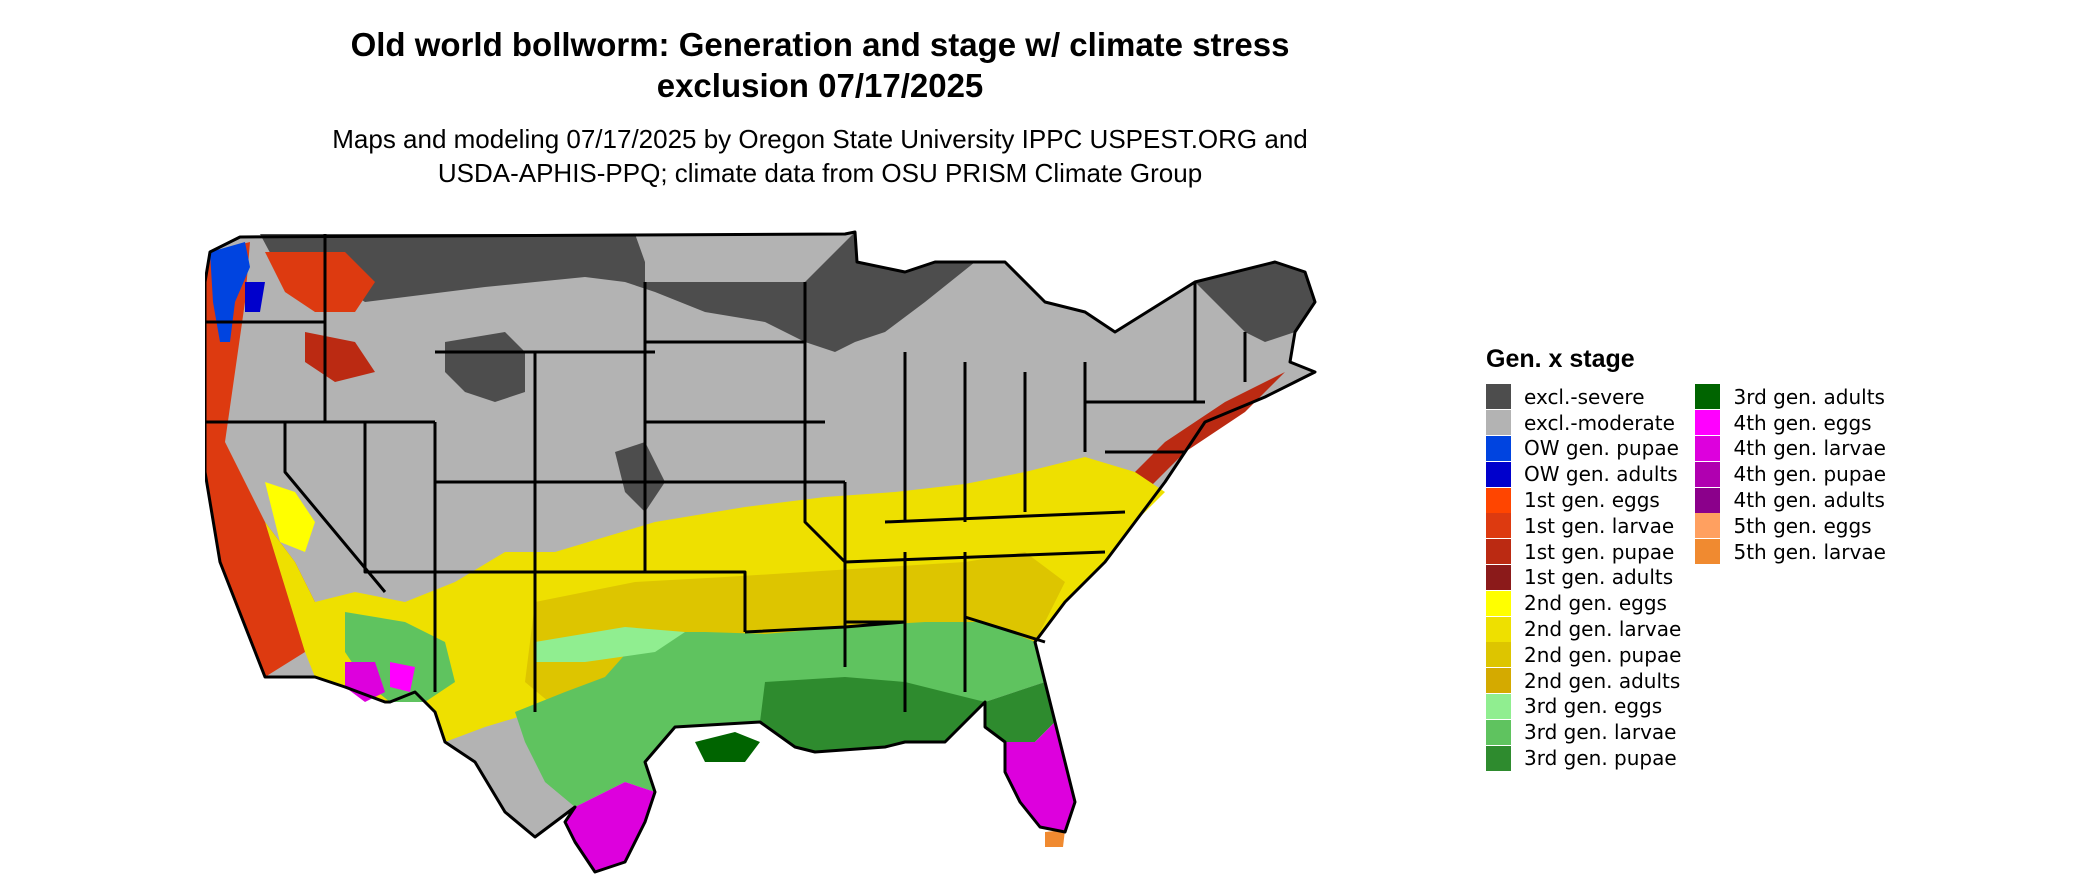  I want to click on legend-item: 3rd gen. larvae, so click(1583, 732).